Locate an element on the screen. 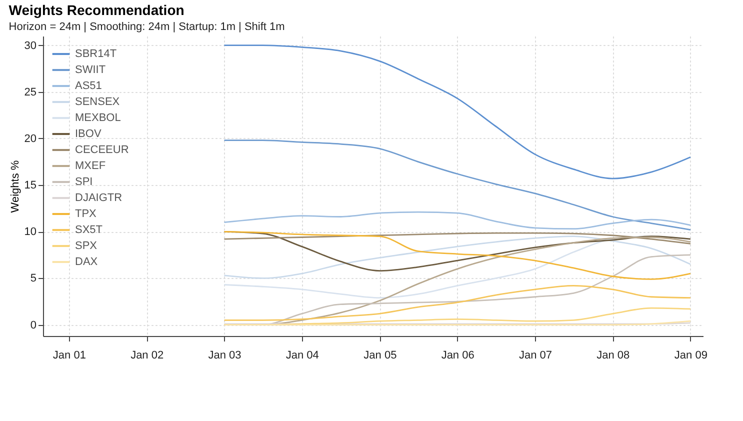  chart-title: Weights Recommendation is located at coordinates (96, 10).